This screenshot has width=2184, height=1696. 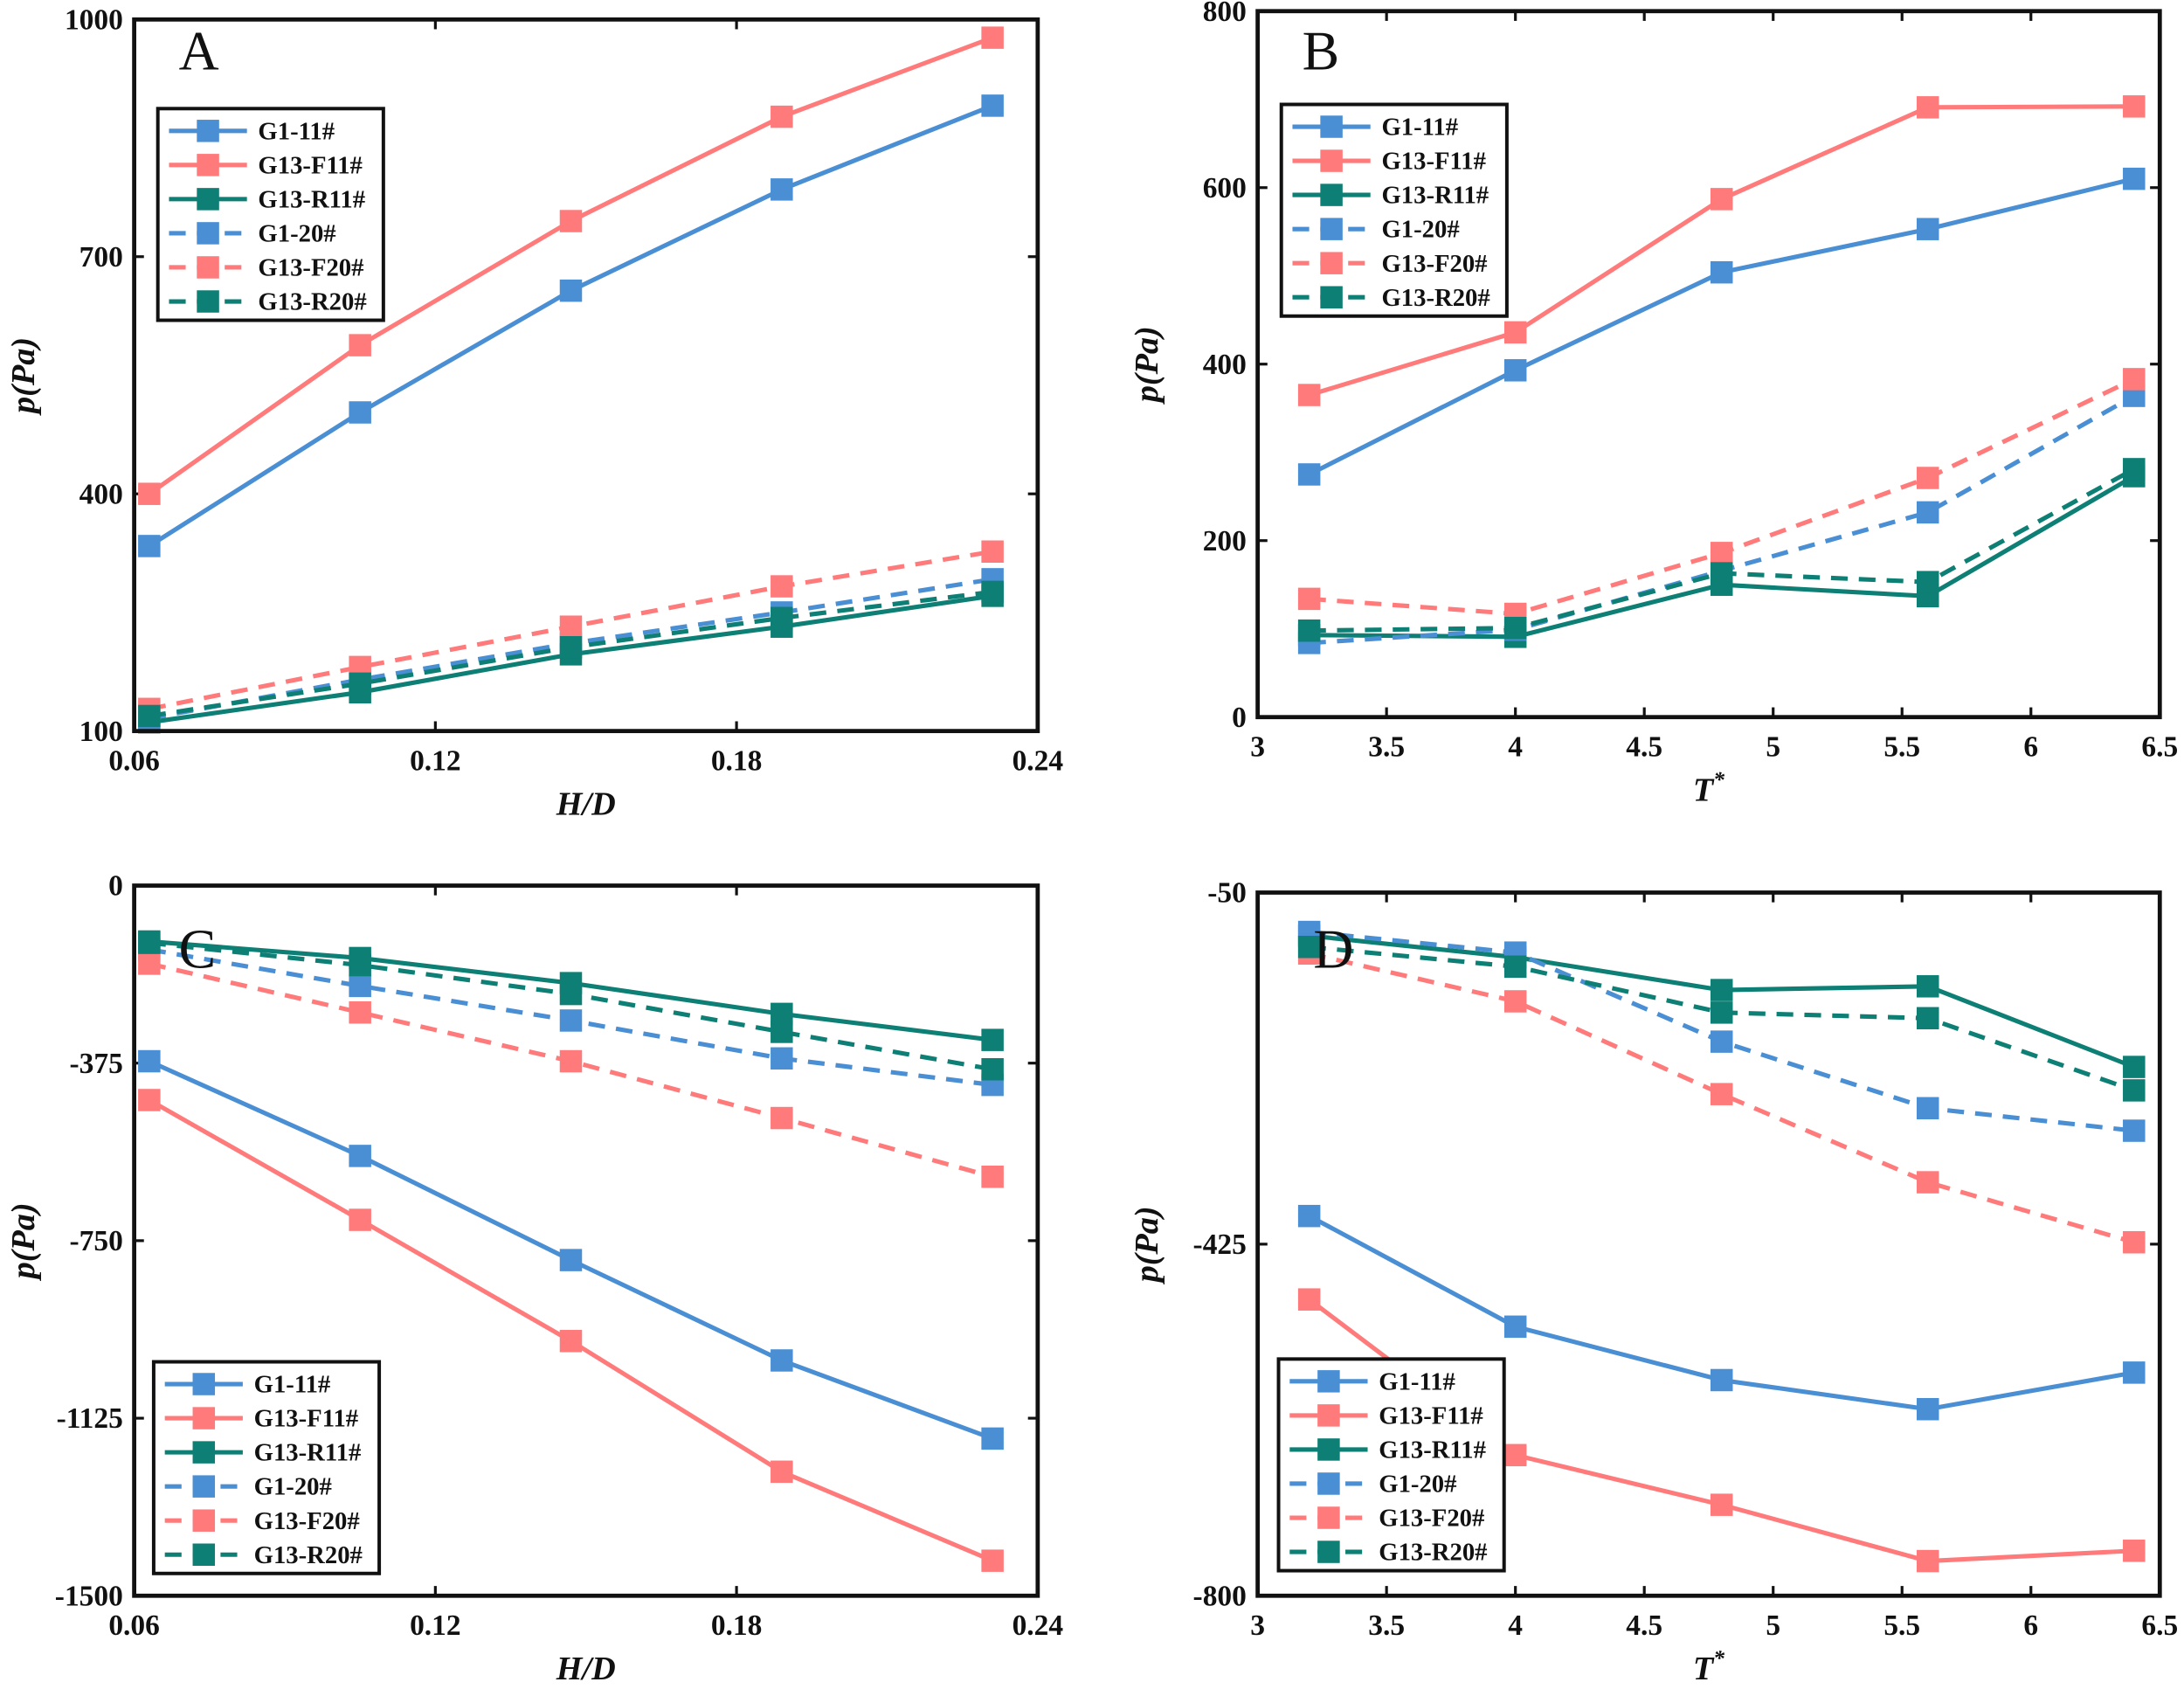 I want to click on x-tick-label: 0.24, so click(x=1038, y=760).